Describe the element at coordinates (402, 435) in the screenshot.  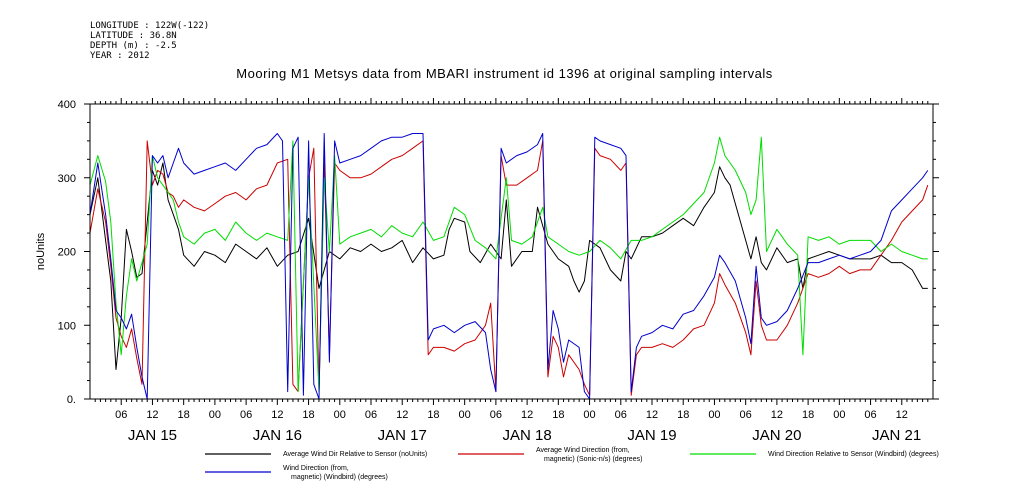
I see `x-day-label: JAN 17` at that location.